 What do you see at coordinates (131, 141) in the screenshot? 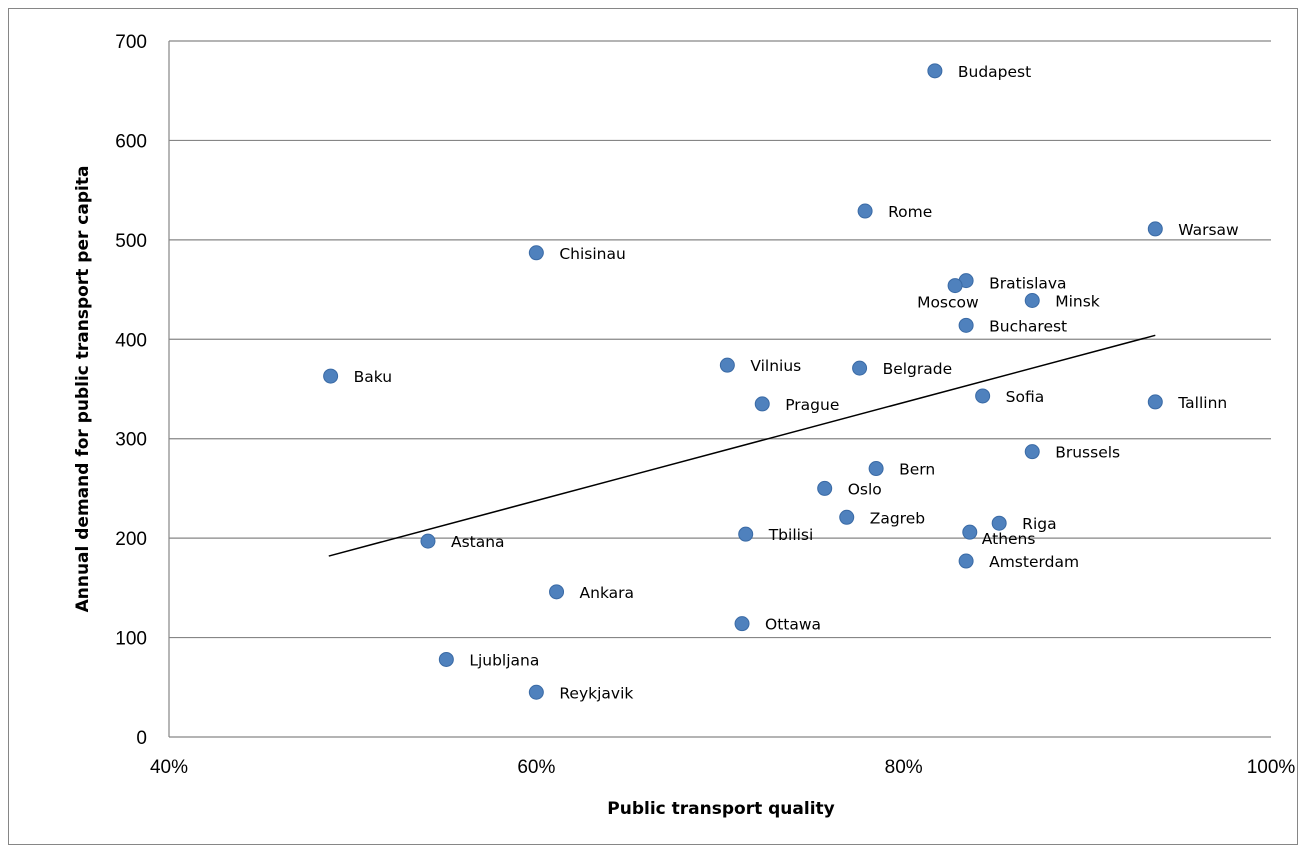
I see `y-tick-label: 600` at bounding box center [131, 141].